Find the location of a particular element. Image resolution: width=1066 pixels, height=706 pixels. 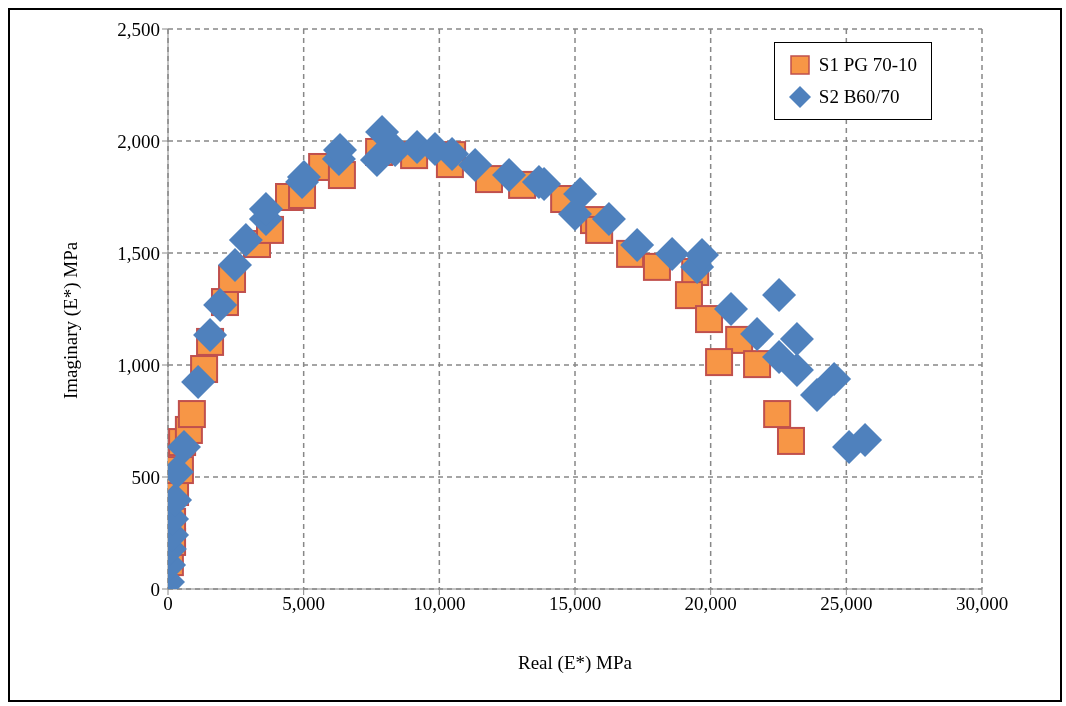

x-tick-label: 30,000 is located at coordinates (982, 604).